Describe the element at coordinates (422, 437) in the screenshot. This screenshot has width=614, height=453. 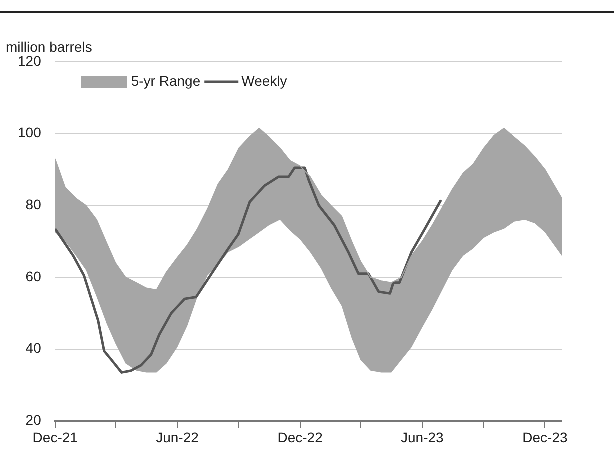
I see `x-tick-label: Jun-23` at that location.